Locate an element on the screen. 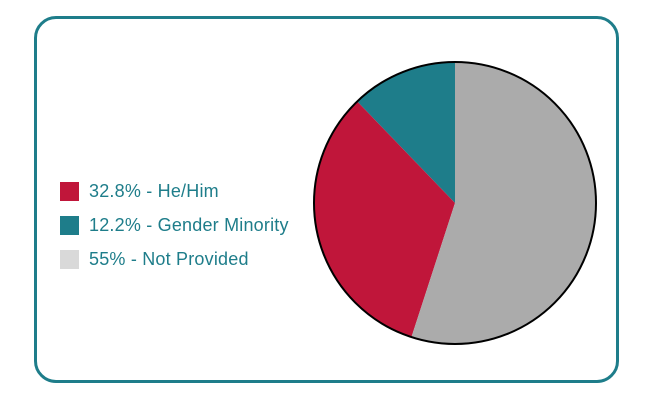  legend-swatch-not-provided is located at coordinates (69, 259).